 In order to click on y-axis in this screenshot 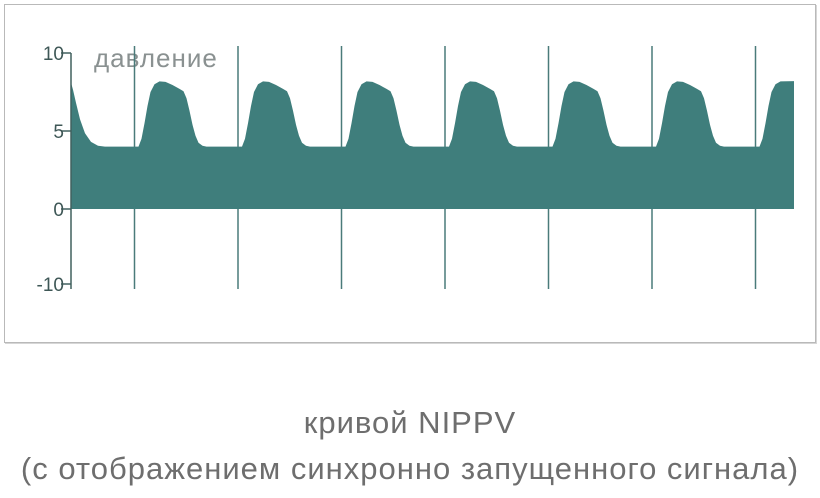, I will do `click(66, 170)`.